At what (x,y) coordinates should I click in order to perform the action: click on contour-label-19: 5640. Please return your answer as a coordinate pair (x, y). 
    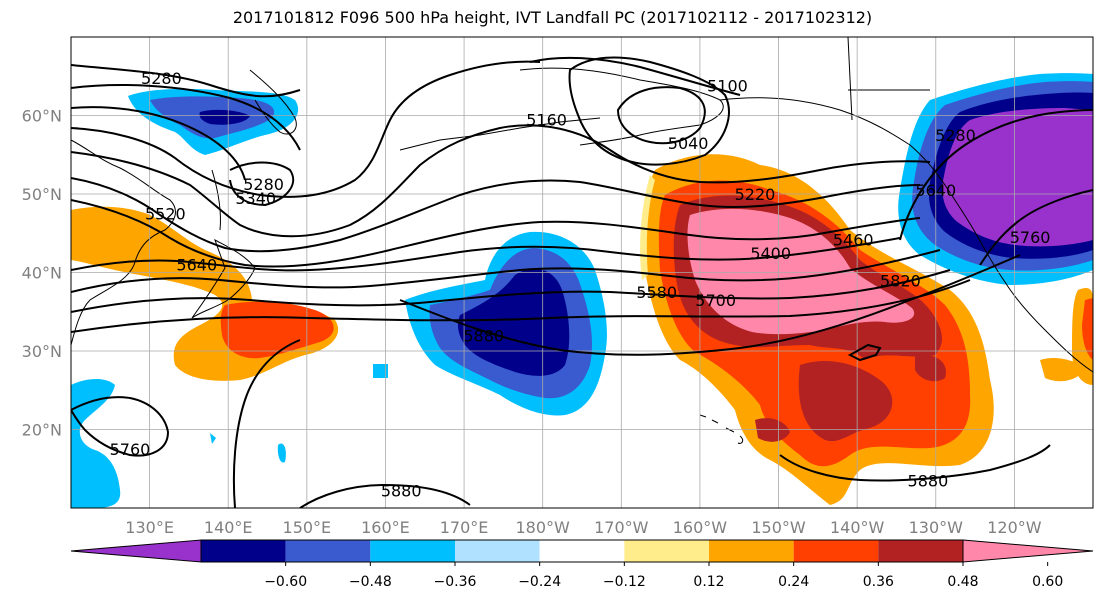
    Looking at the image, I should click on (935, 190).